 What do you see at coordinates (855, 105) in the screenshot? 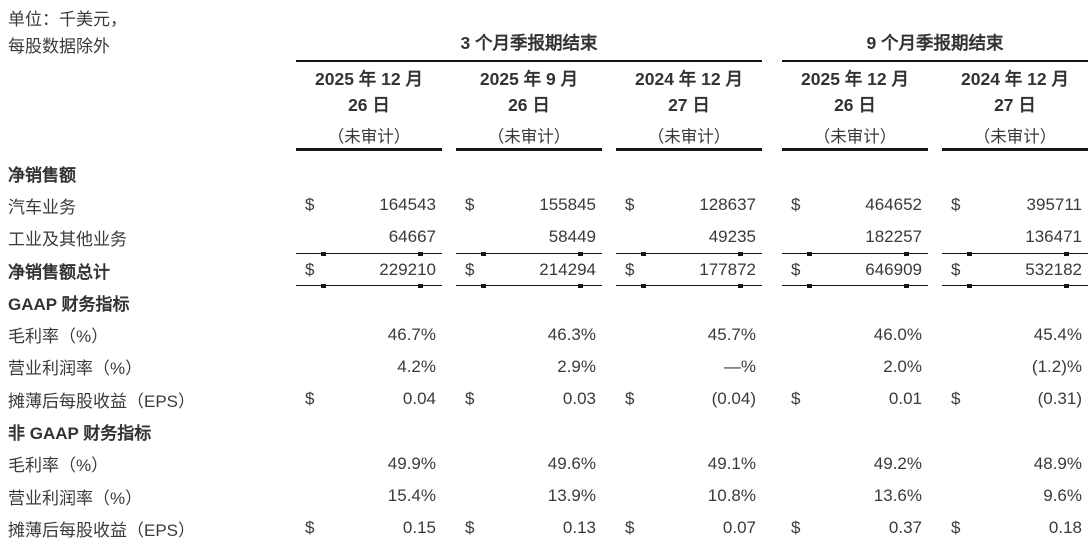
I see `col-header-day: 26 日` at bounding box center [855, 105].